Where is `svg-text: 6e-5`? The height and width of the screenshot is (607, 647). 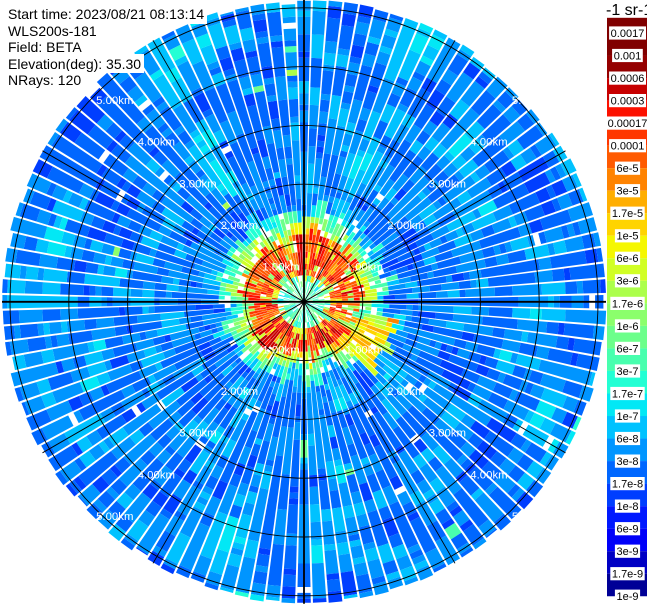
svg-text: 6e-5 is located at coordinates (627, 169).